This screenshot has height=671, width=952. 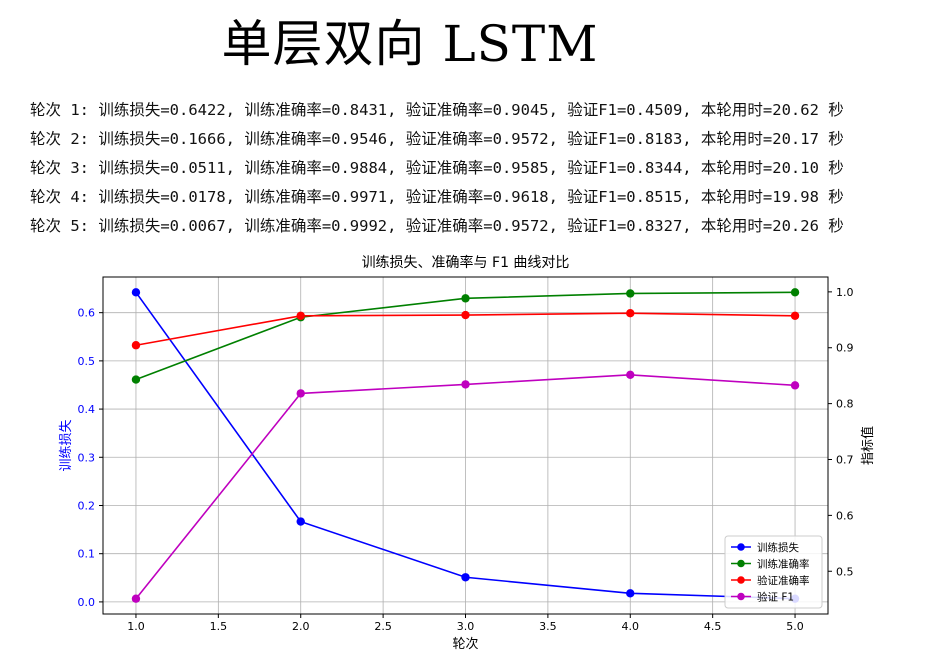 I want to click on page-title: 单层双向 LSTM, so click(x=410, y=44).